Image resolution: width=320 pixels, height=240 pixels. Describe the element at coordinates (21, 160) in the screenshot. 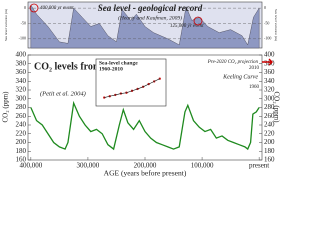

I see `y-tick-label: 160` at that location.